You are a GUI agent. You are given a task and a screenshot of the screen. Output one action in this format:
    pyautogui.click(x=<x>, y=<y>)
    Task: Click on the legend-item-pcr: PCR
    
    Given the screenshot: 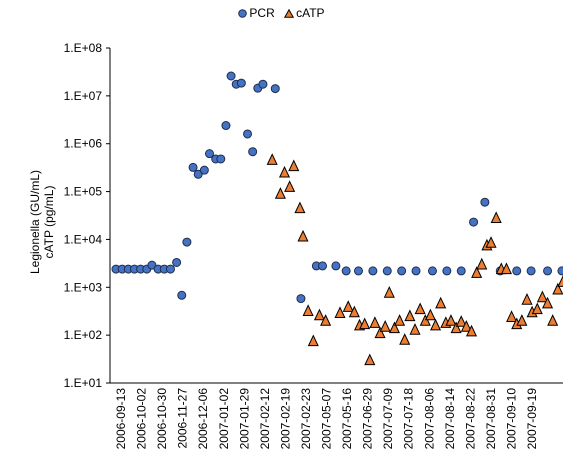 What is the action you would take?
    pyautogui.click(x=256, y=13)
    